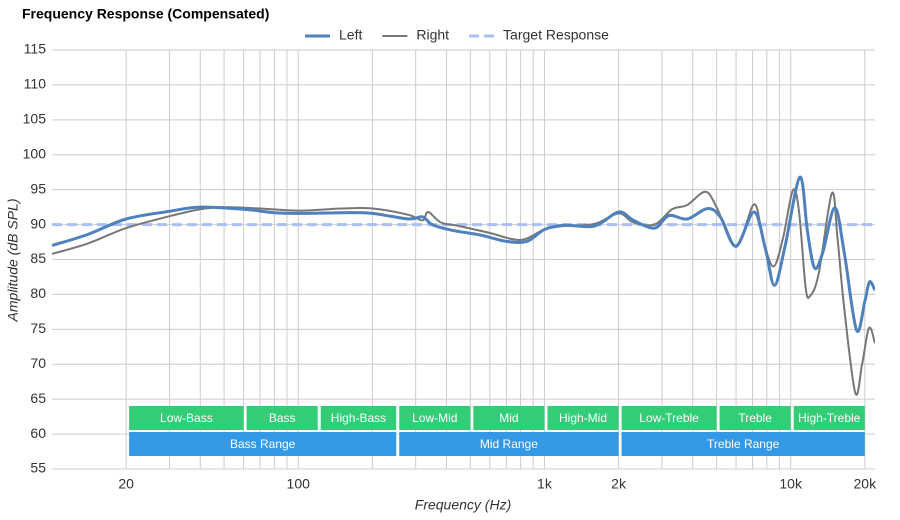 This screenshot has height=520, width=900. I want to click on legend-label: Target Response, so click(556, 35).